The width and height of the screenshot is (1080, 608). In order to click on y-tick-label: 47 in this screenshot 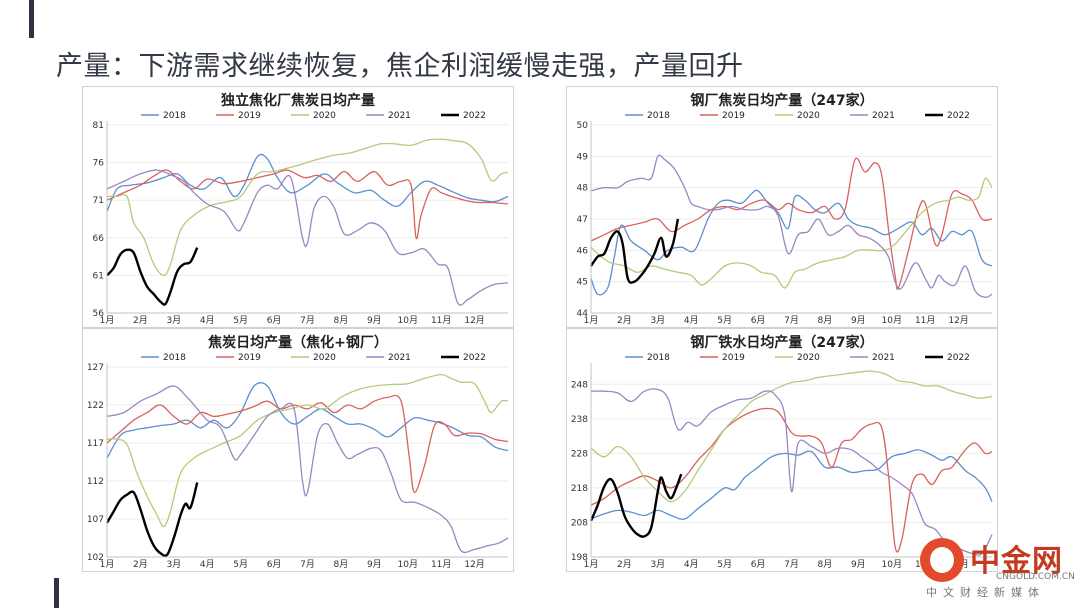, I will do `click(582, 220)`.